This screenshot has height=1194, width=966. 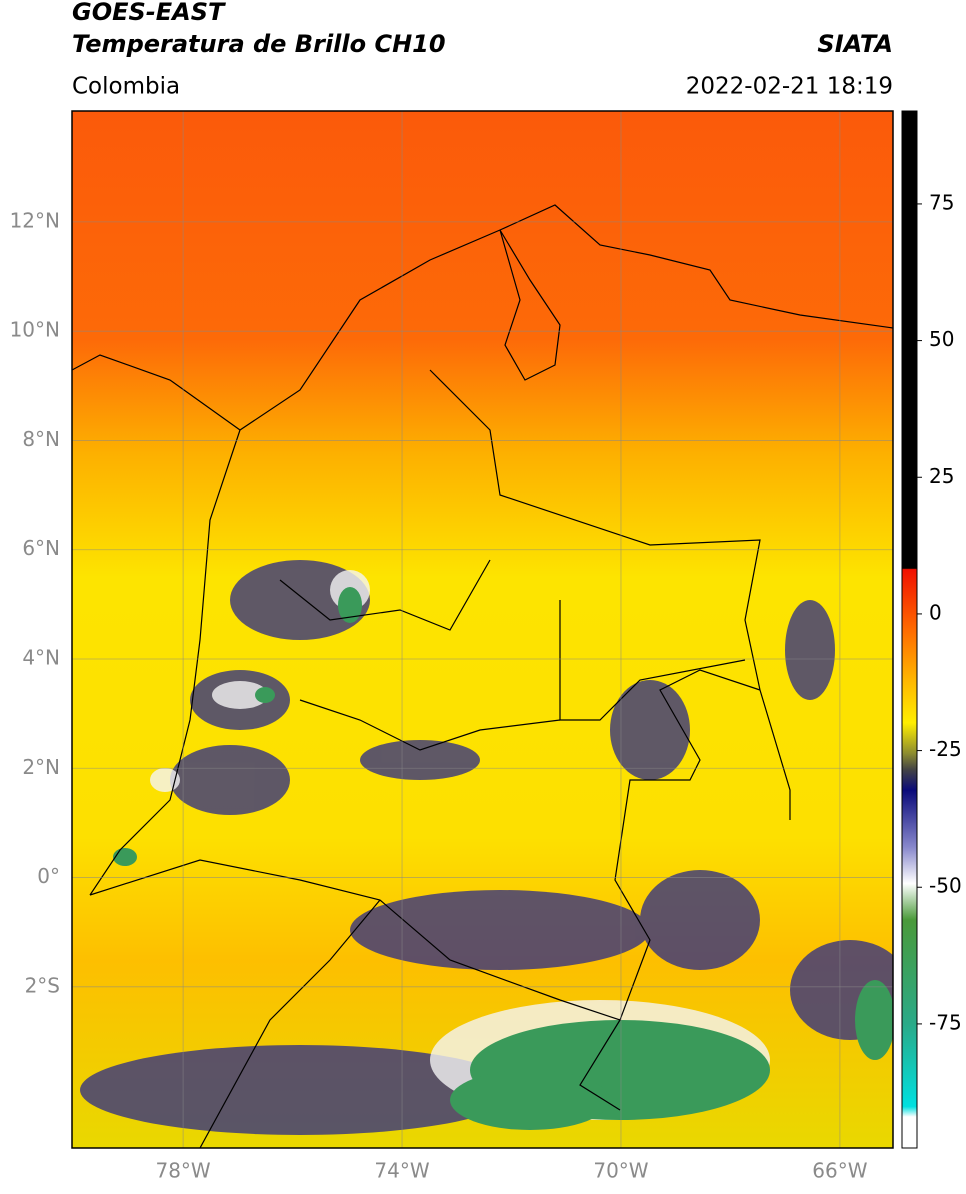 I want to click on lat-tick-label: 2°N, so click(x=41, y=767).